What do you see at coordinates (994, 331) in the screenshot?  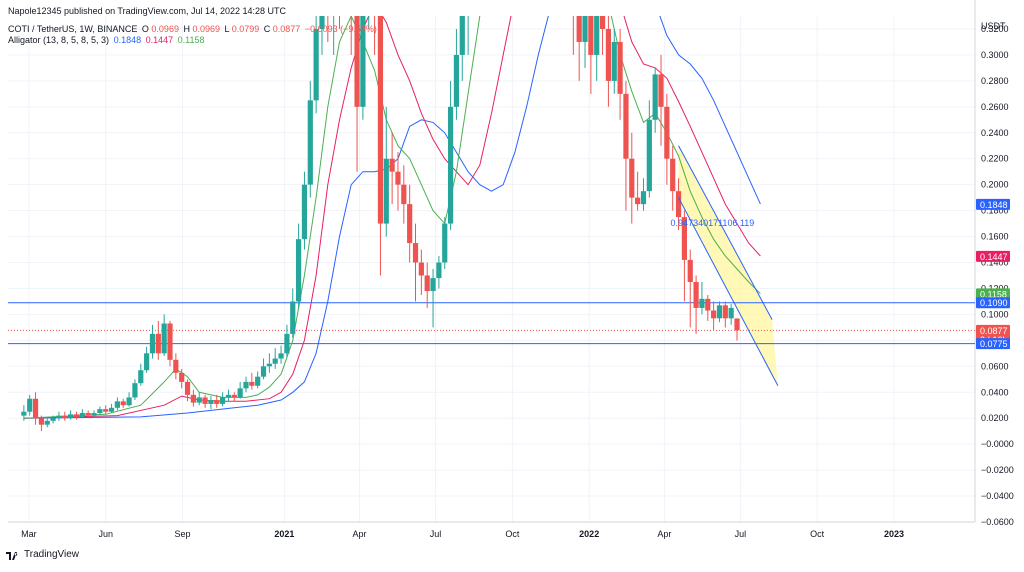 I see `price-label-text: 0.0877` at bounding box center [994, 331].